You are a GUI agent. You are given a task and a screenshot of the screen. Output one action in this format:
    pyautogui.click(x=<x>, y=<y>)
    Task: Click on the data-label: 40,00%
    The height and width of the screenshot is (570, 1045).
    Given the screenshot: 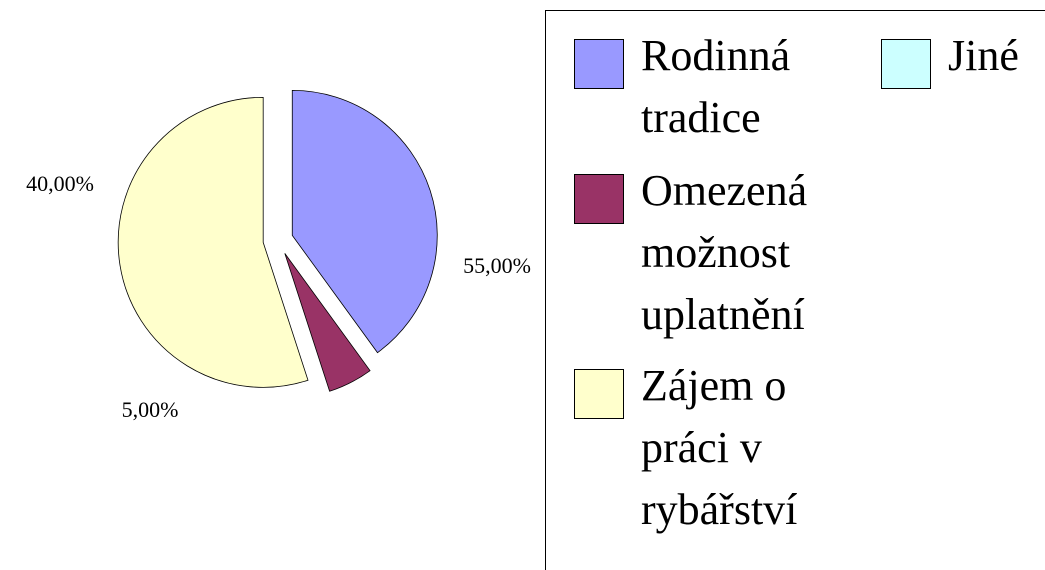 What is the action you would take?
    pyautogui.click(x=60, y=183)
    